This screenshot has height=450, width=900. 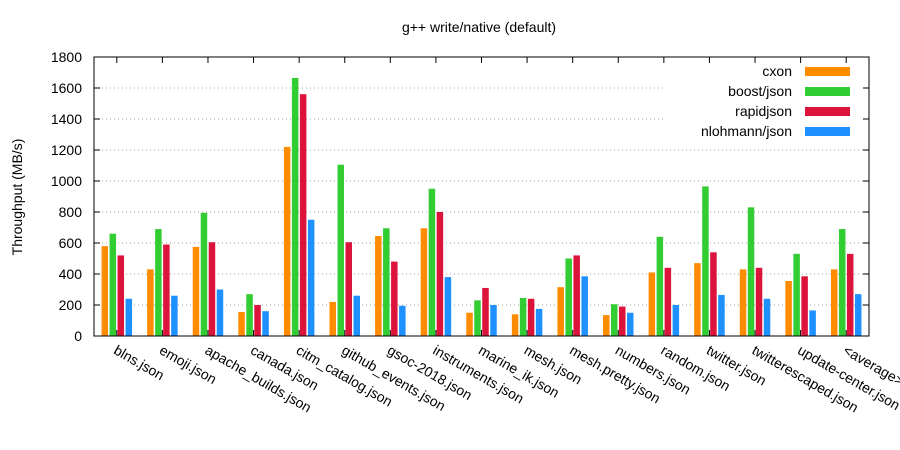 I want to click on y-tick-label: 1600, so click(x=66, y=88).